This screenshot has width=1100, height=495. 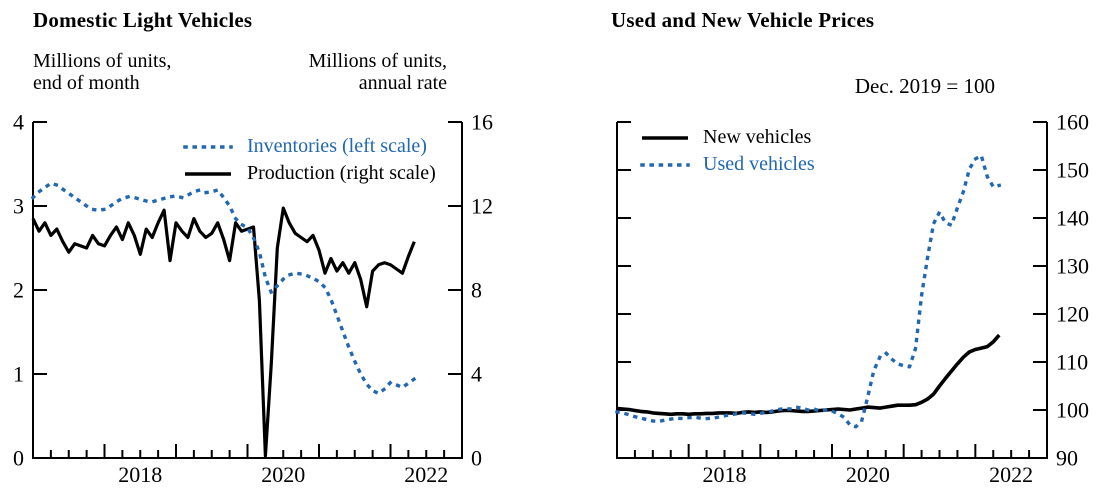 I want to click on right-axis-tick-label: 150, so click(x=1072, y=170).